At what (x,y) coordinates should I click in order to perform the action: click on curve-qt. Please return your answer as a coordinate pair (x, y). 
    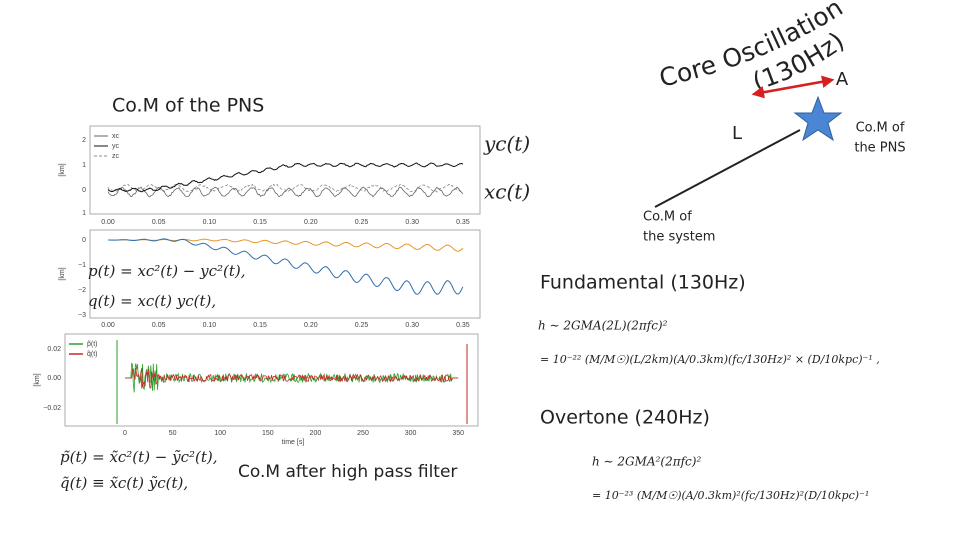
    Looking at the image, I should click on (292, 378).